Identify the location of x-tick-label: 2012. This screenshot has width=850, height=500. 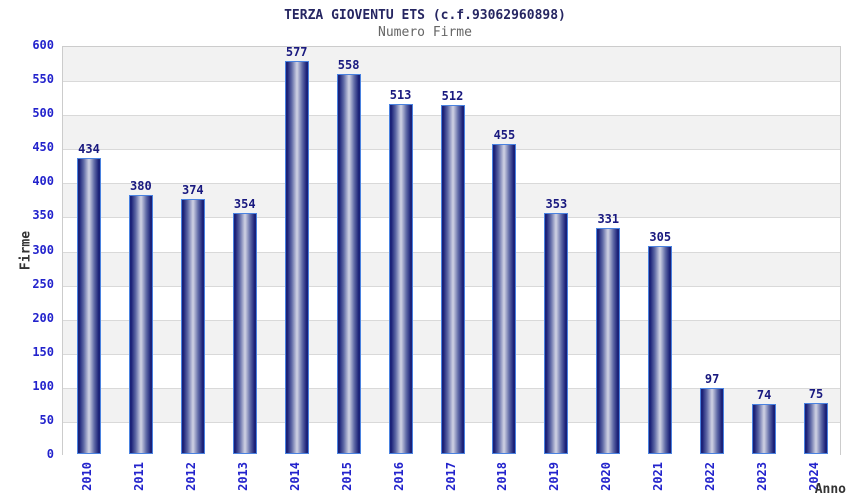
(190, 476).